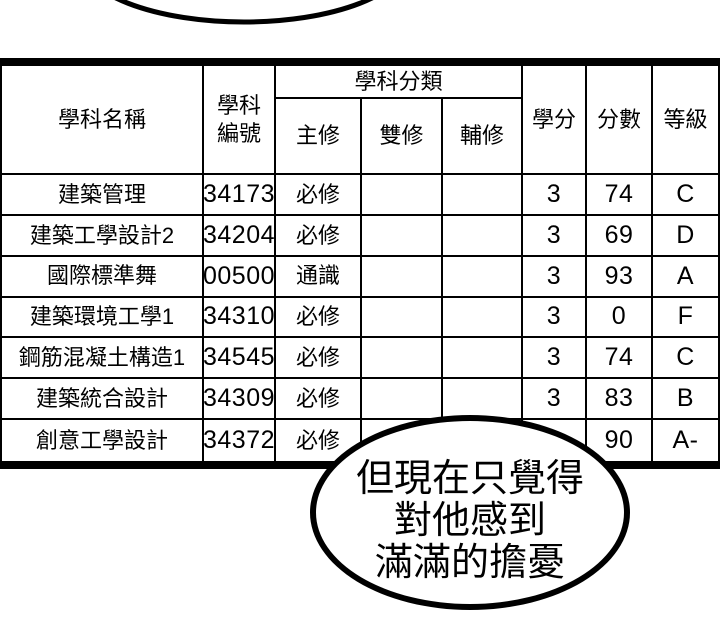 The height and width of the screenshot is (637, 720). What do you see at coordinates (685, 277) in the screenshot?
I see `cell-grade: A` at bounding box center [685, 277].